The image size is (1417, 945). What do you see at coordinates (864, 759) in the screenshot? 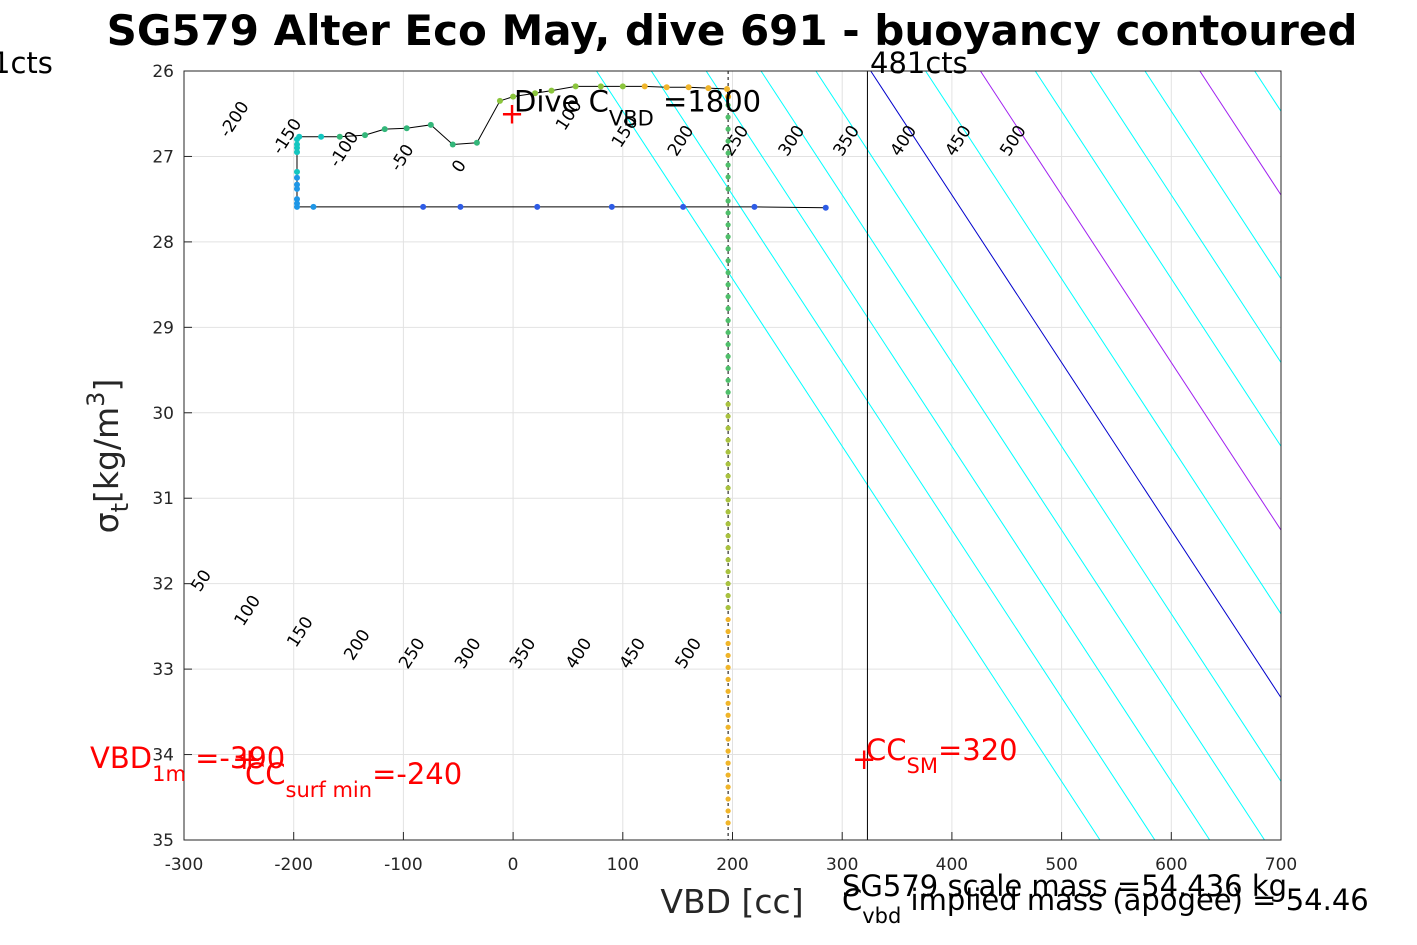
I see `cc-sm-marker: +` at bounding box center [864, 759].